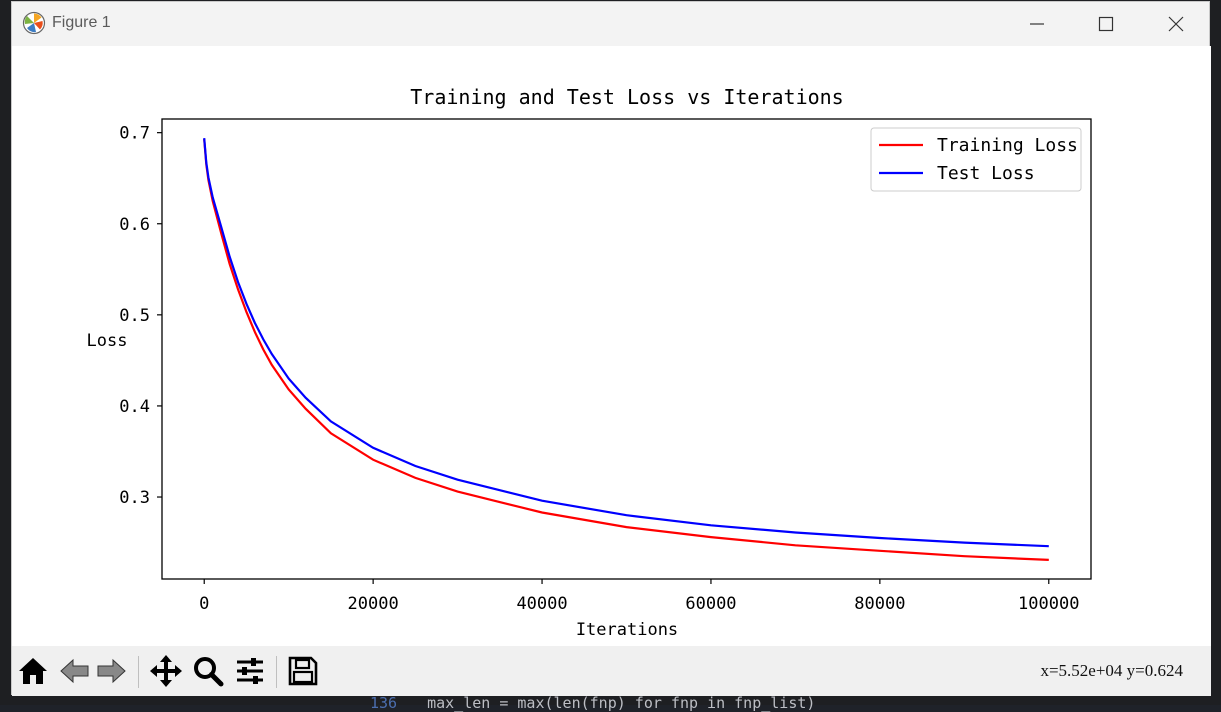  What do you see at coordinates (373, 604) in the screenshot?
I see `x-tick-label: 20000` at bounding box center [373, 604].